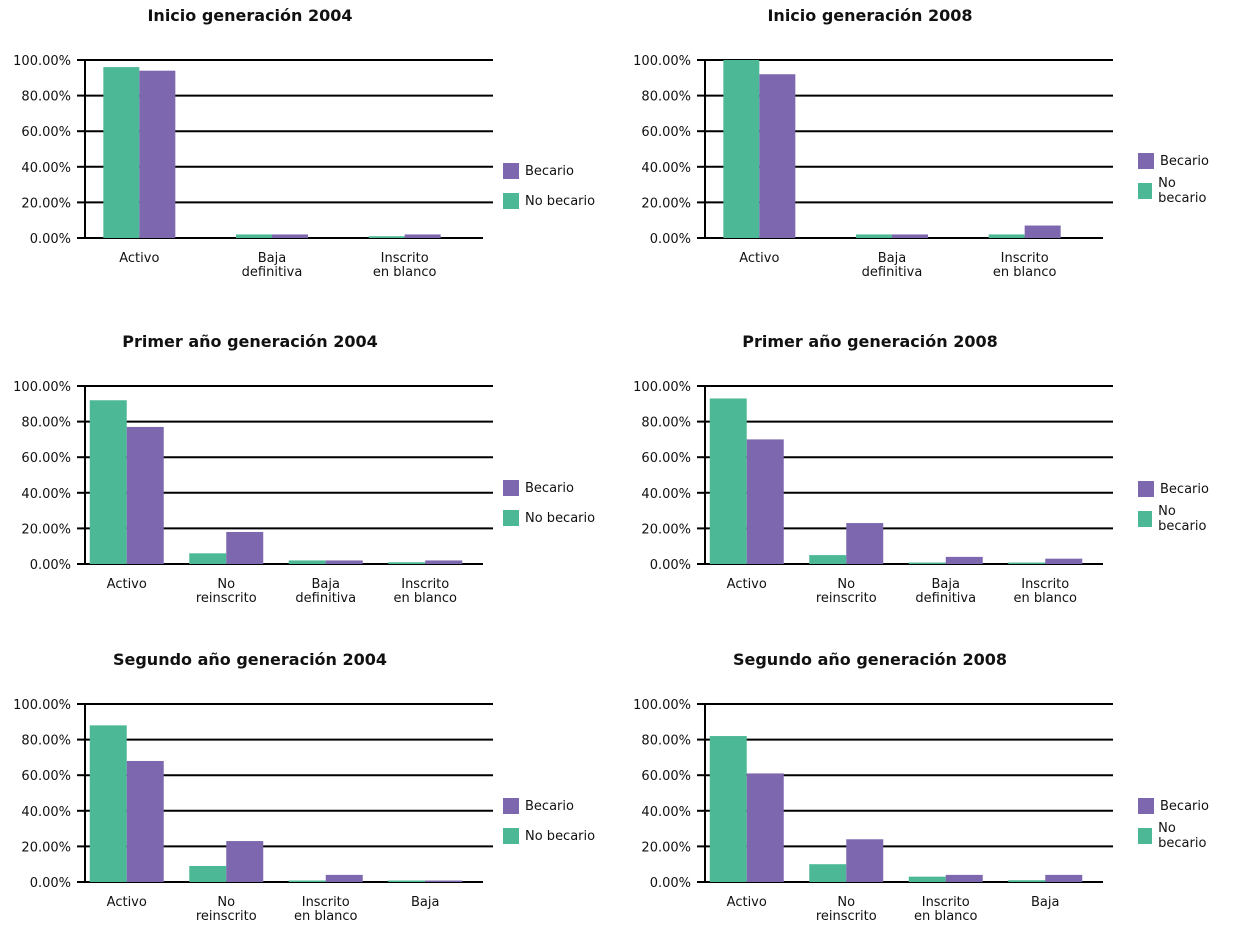 The image size is (1243, 934). Describe the element at coordinates (250, 15) in the screenshot. I see `chart-title: Inicio generación 2004` at that location.